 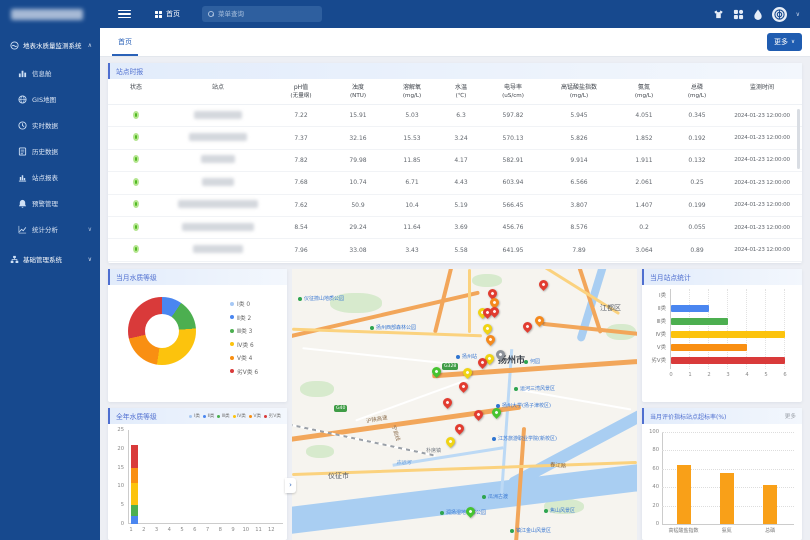 I want to click on map-poi-label: 镇江金山风景区, so click(x=530, y=530).